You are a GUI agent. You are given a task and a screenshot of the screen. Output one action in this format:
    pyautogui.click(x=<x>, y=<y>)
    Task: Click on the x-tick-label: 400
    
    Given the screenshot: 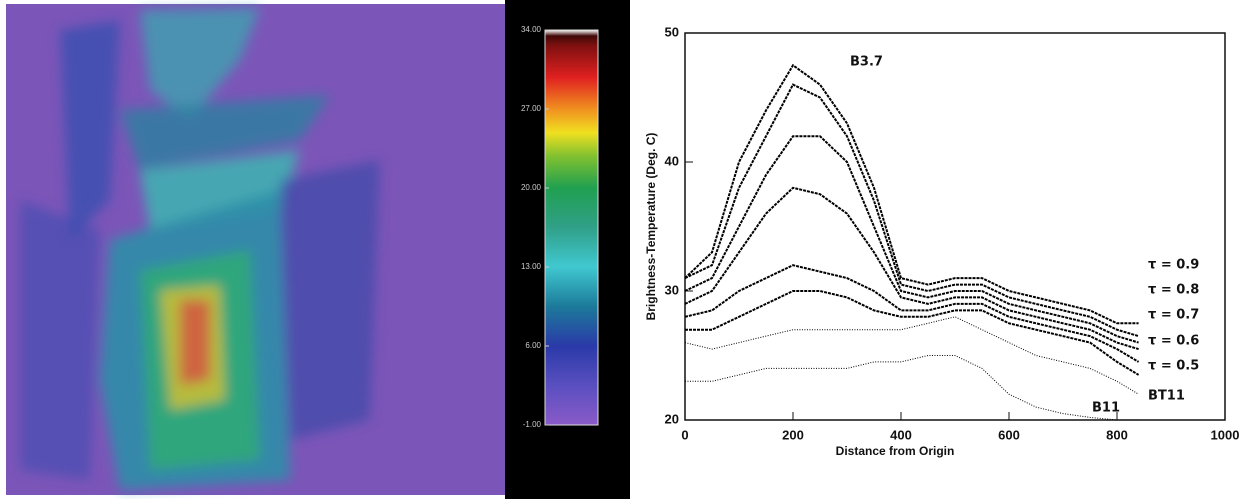 What is the action you would take?
    pyautogui.click(x=901, y=434)
    